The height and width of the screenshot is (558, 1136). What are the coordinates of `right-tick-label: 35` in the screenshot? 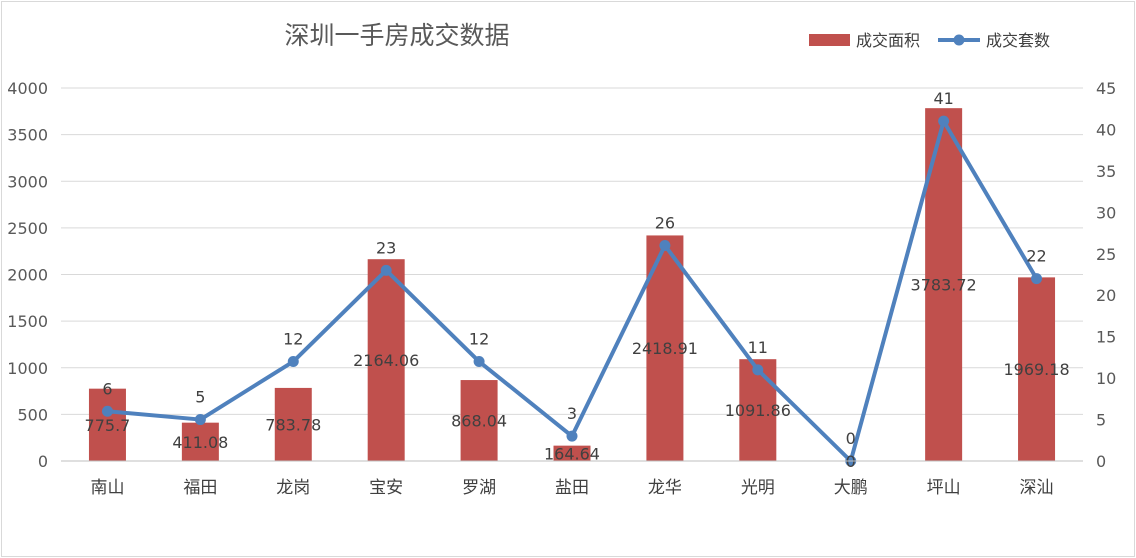 It's located at (1106, 171).